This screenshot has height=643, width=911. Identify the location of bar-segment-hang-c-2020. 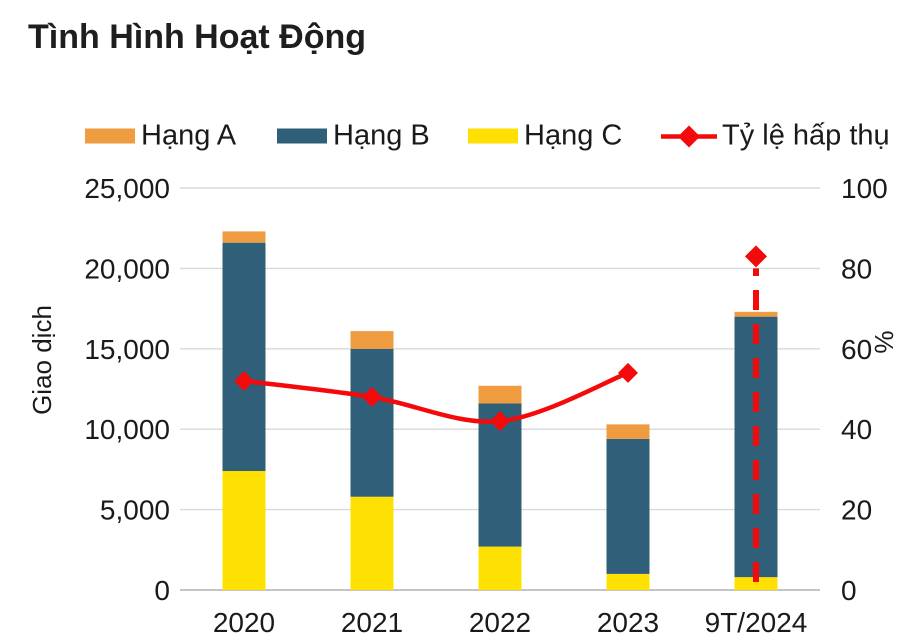
(244, 530).